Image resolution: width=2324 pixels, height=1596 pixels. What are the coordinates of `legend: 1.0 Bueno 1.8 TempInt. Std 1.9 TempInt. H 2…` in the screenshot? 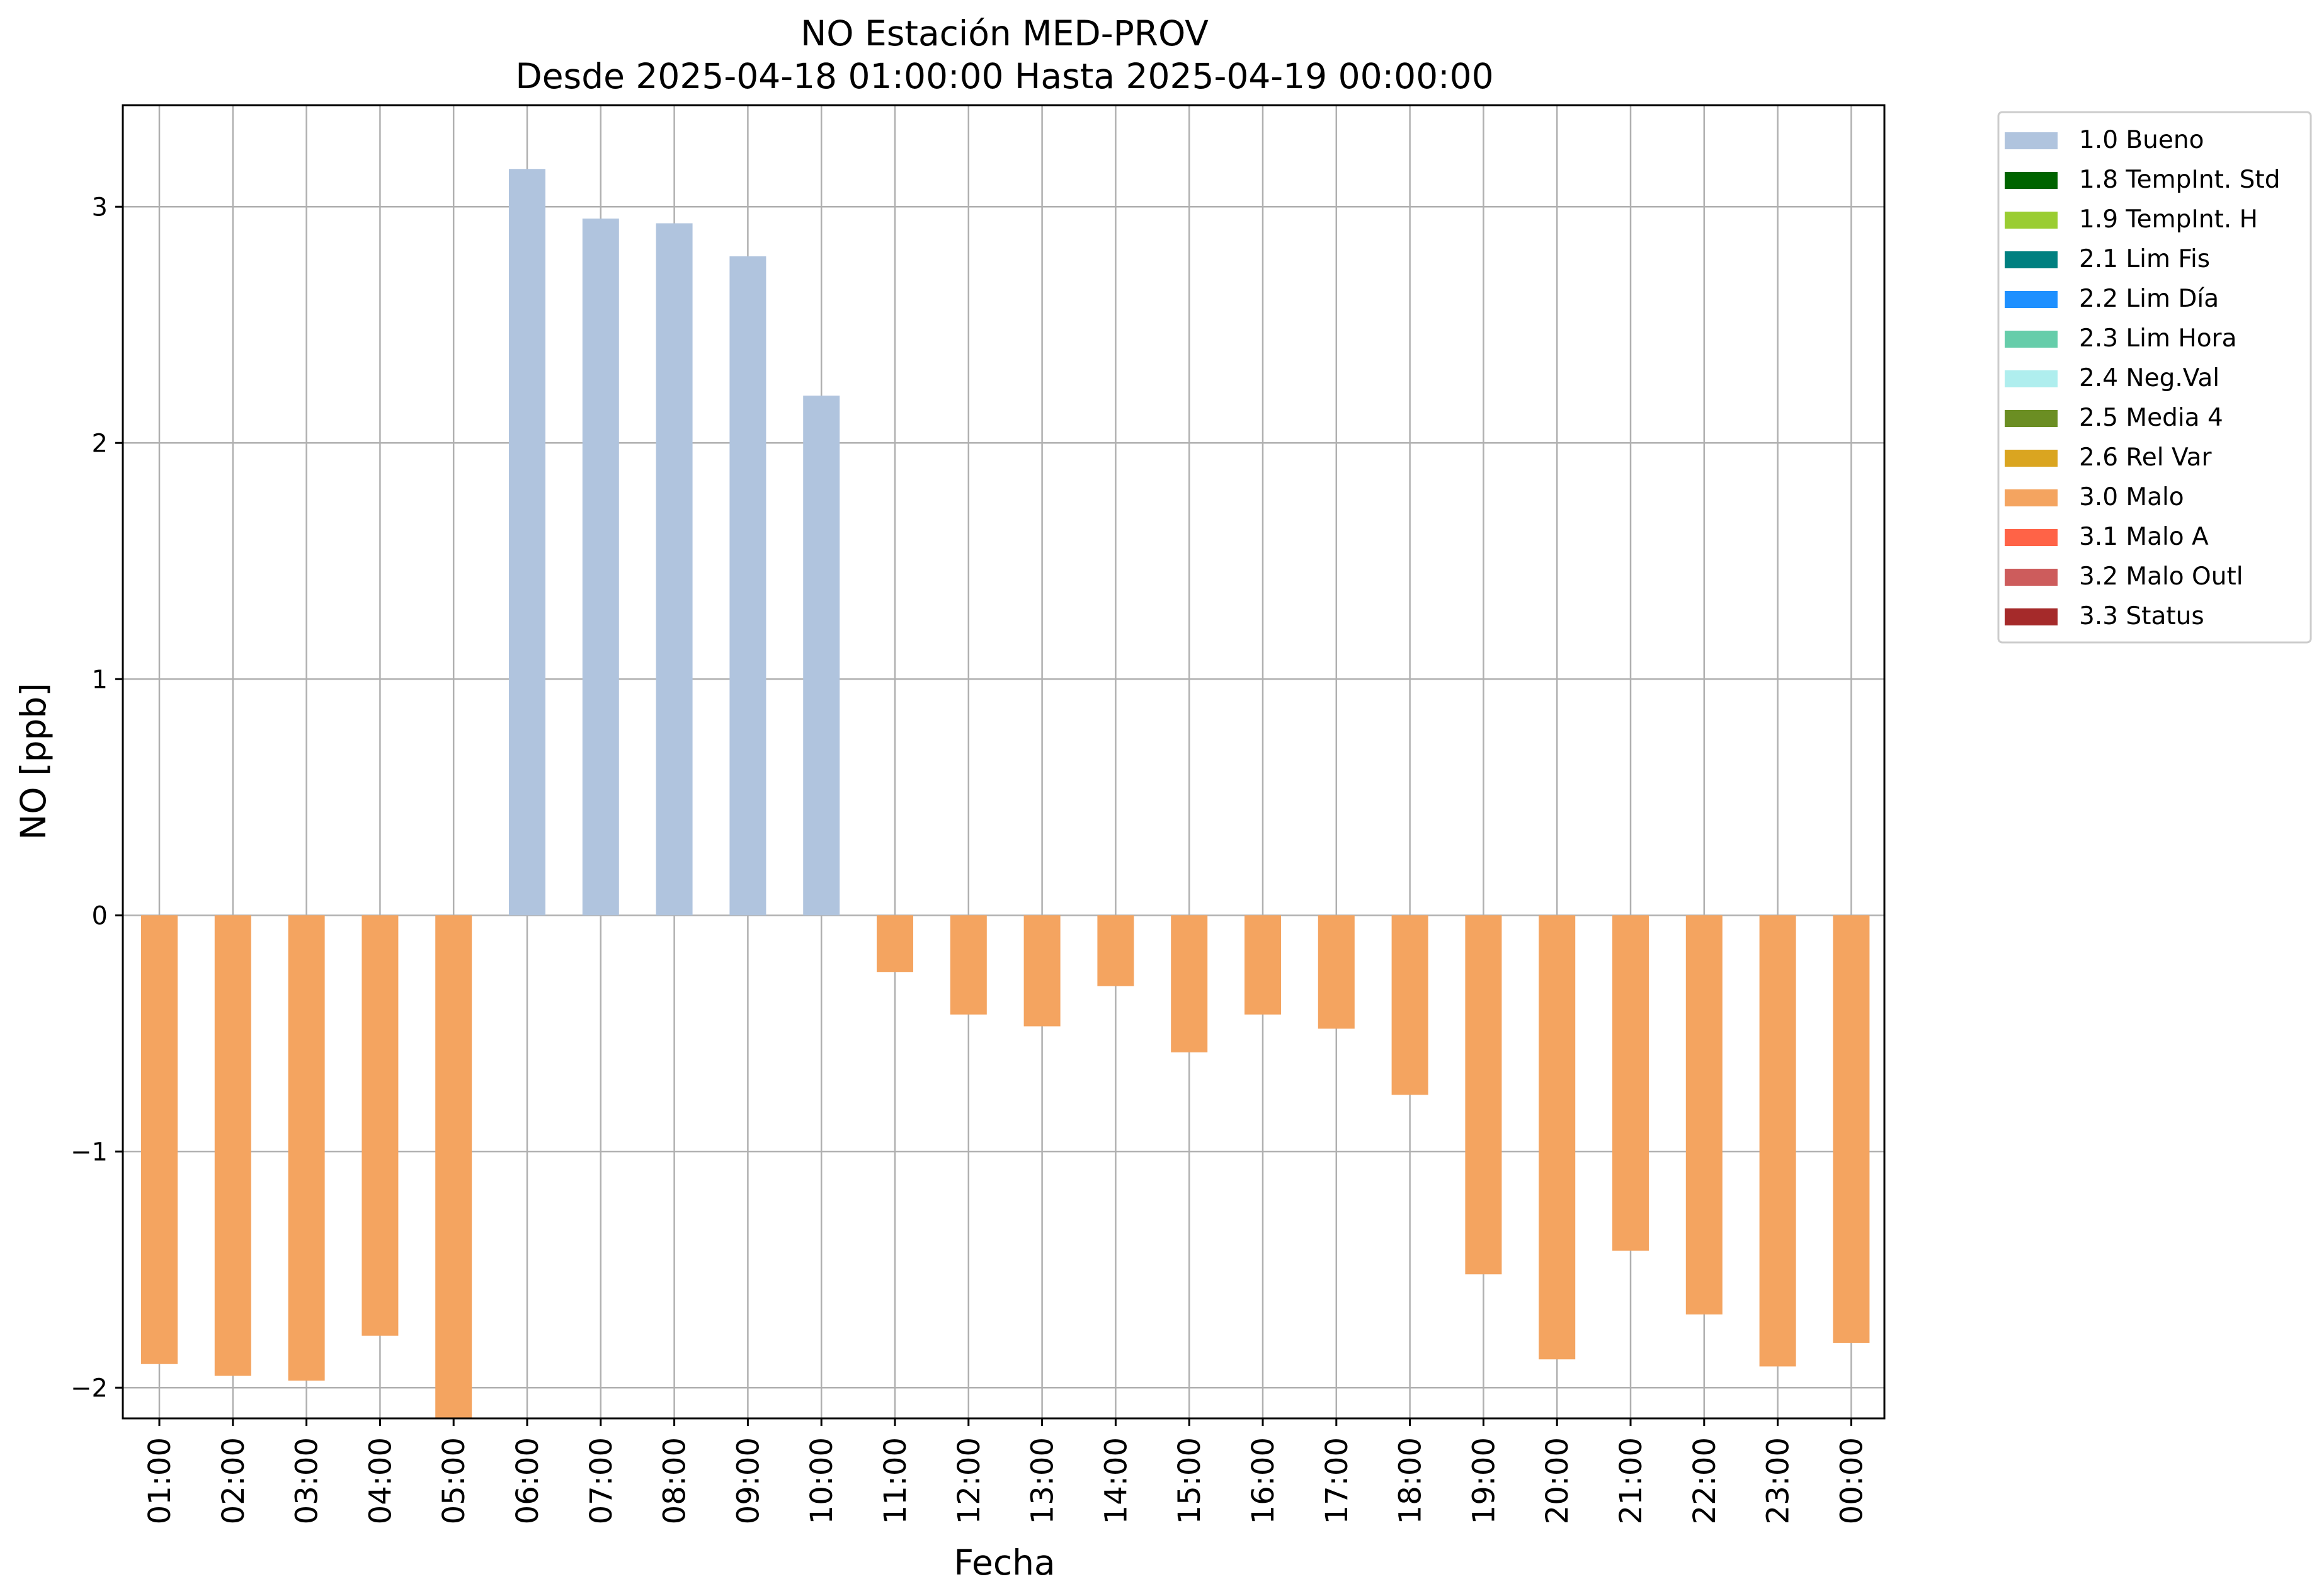 It's located at (2155, 377).